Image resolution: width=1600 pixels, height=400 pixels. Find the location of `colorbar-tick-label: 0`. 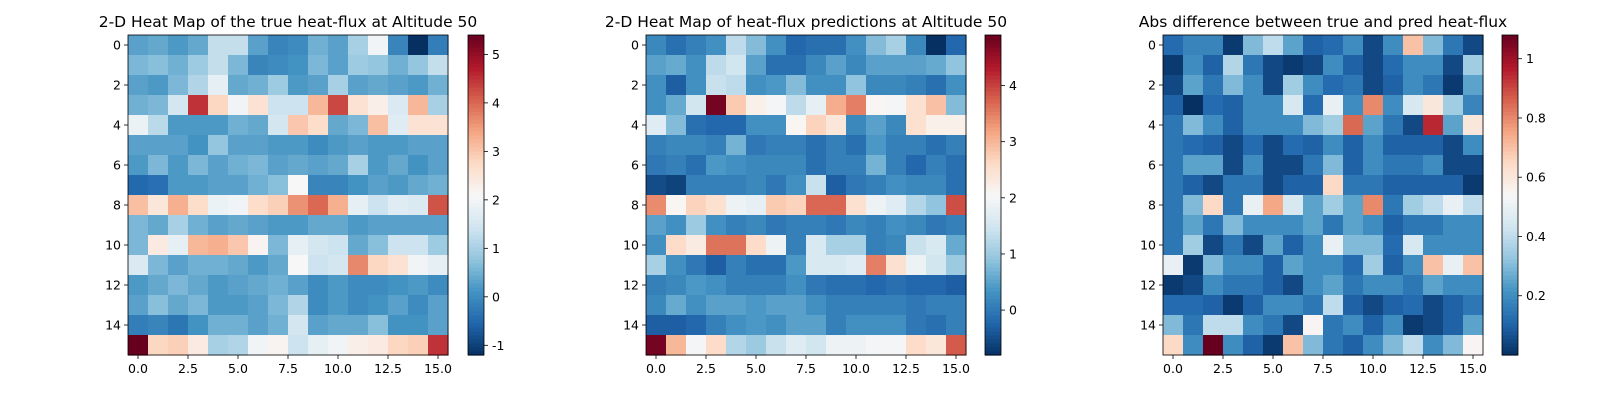

colorbar-tick-label: 0 is located at coordinates (1013, 310).